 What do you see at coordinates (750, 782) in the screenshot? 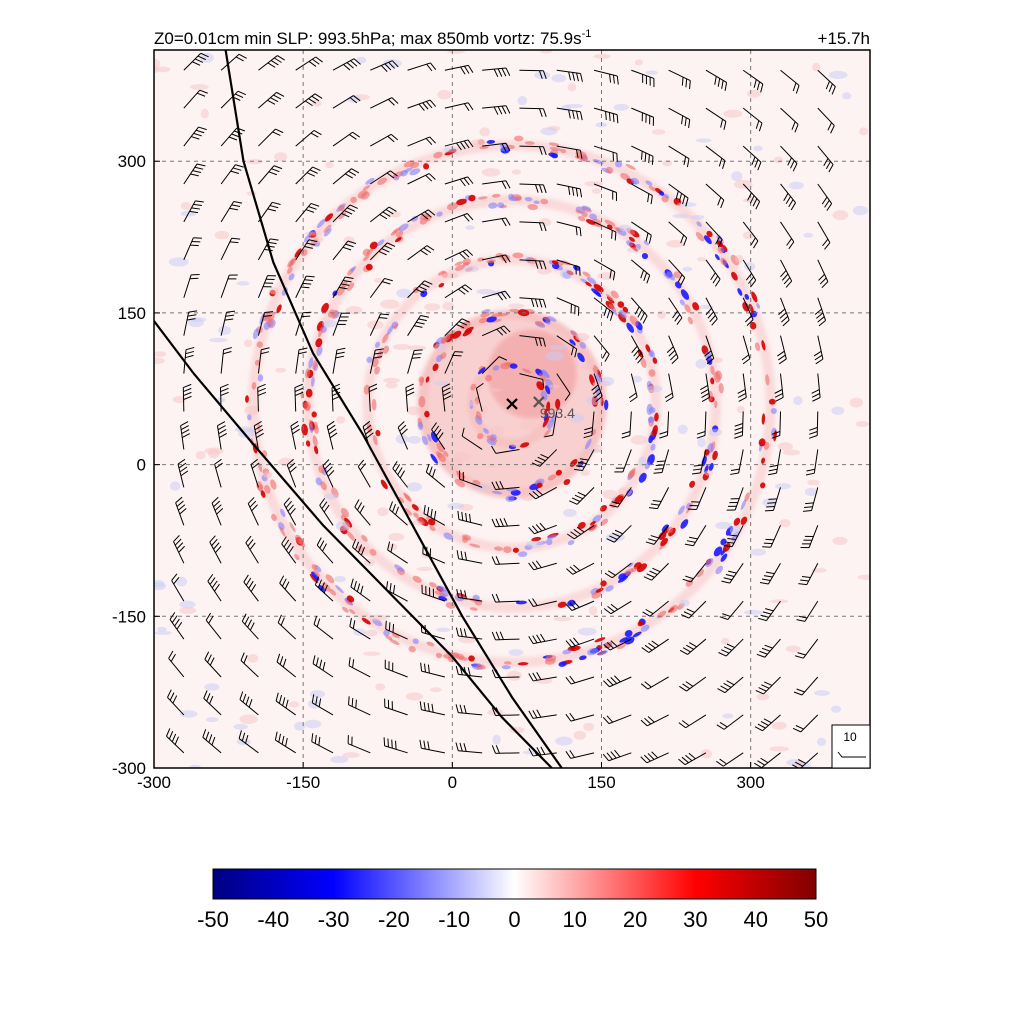
I see `x-tick-label-4: 300` at bounding box center [750, 782].